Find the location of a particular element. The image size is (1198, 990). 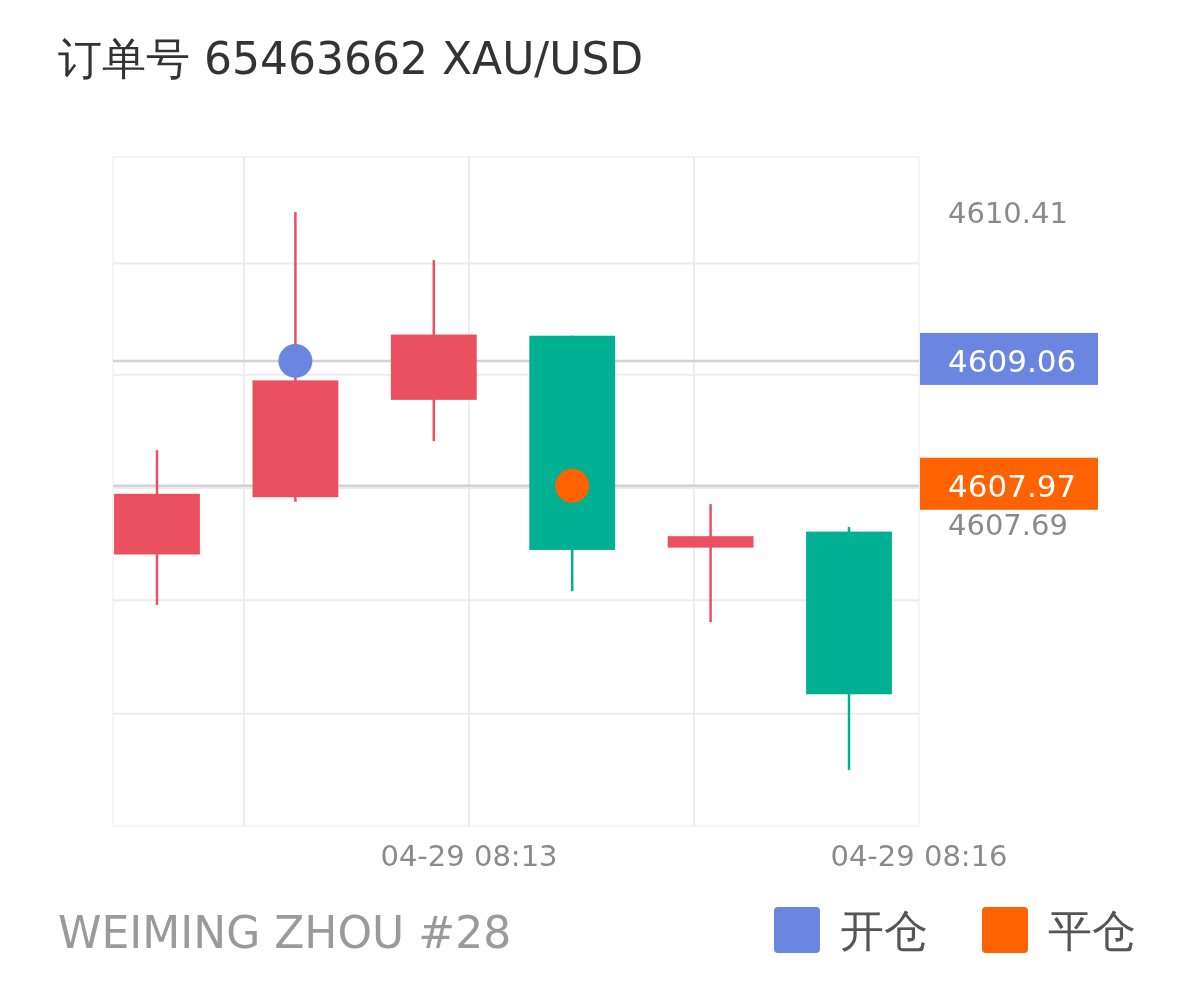

ref-line-label: 4609.06 is located at coordinates (1012, 360).